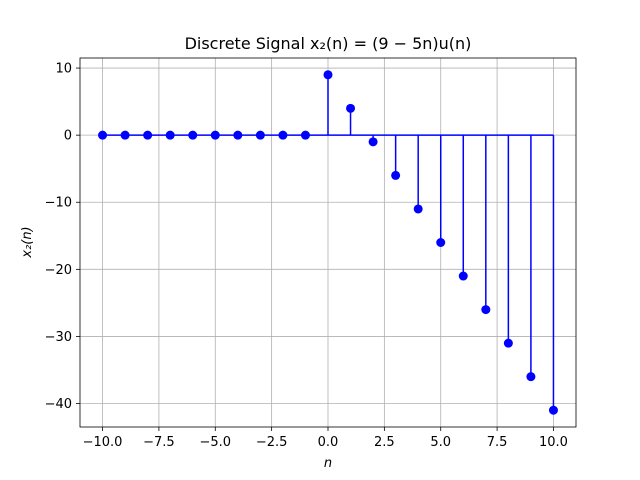 This screenshot has height=480, width=640. Describe the element at coordinates (328, 43) in the screenshot. I see `chart-title: Discrete Signal x₂(n) = (9 − 5n)u(n)` at that location.